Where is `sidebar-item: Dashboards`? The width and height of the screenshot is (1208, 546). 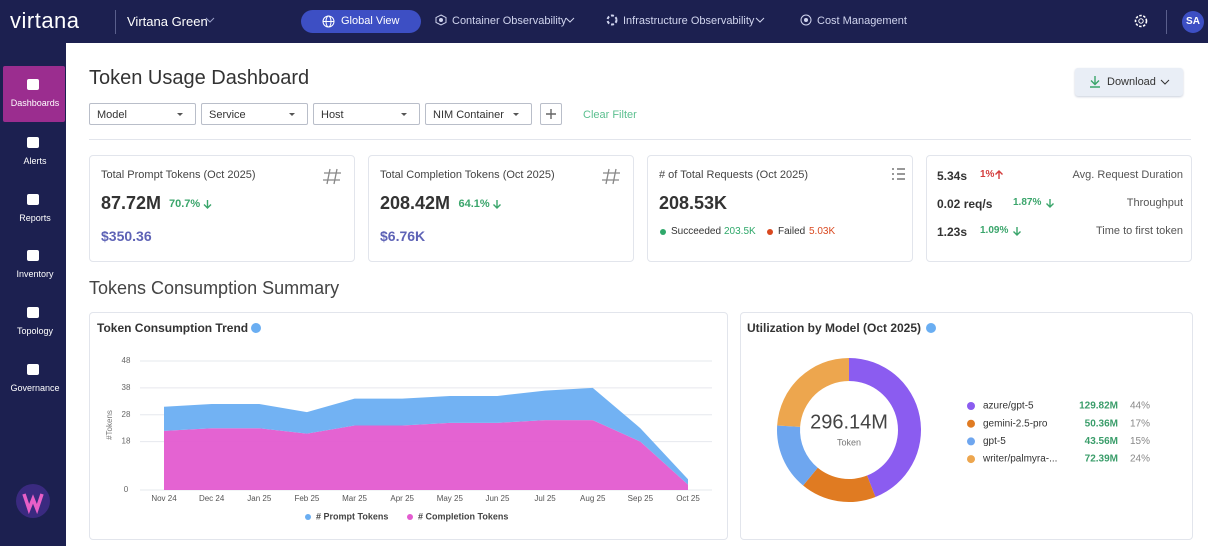 sidebar-item: Dashboards is located at coordinates (35, 103).